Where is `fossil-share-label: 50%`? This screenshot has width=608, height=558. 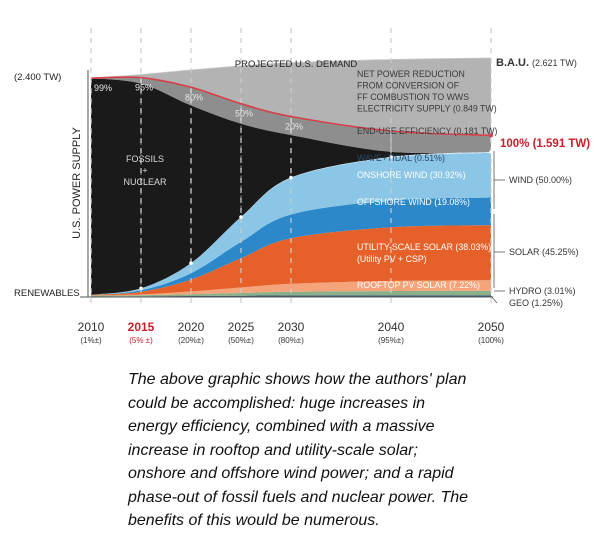 fossil-share-label: 50% is located at coordinates (244, 114).